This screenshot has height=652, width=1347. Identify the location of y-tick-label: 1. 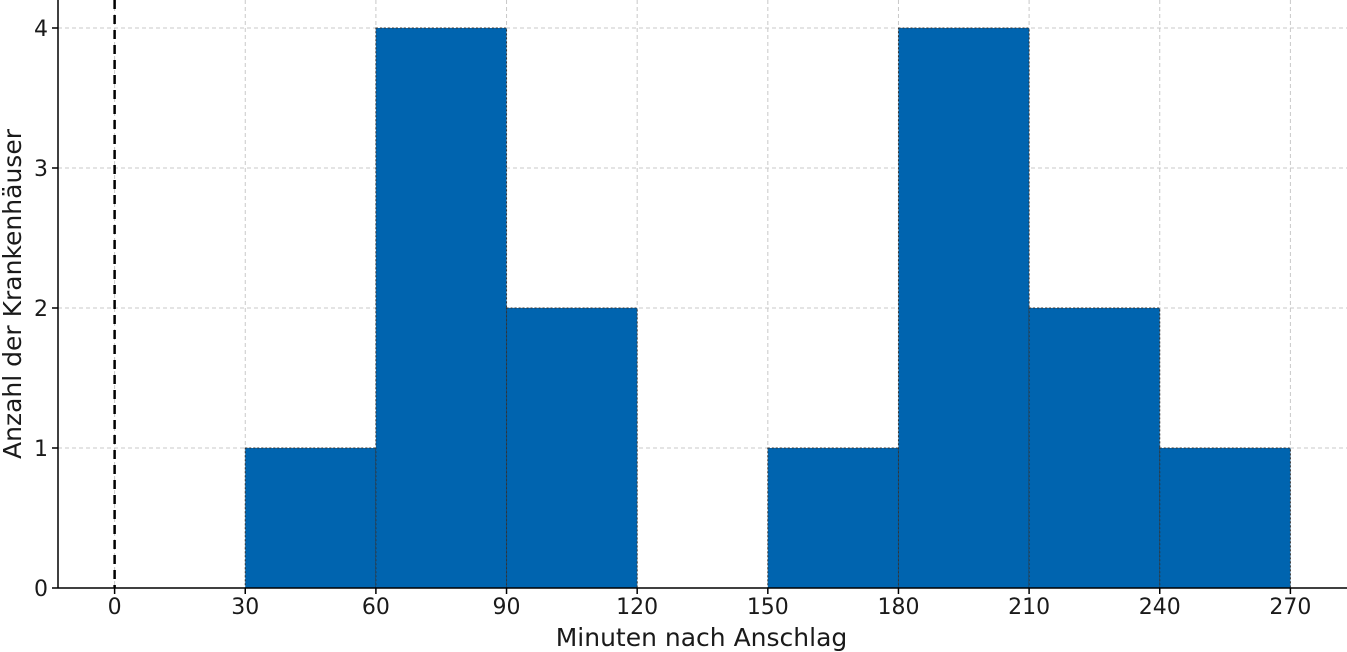
(41, 449).